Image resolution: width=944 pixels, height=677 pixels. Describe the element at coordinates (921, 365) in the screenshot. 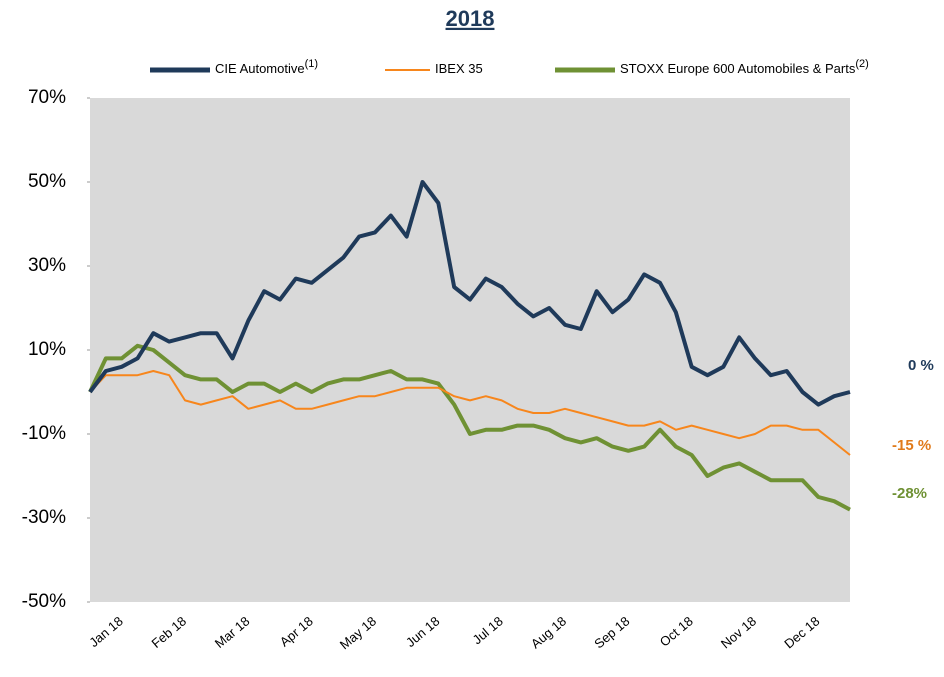

I see `end-label: 0 %` at that location.